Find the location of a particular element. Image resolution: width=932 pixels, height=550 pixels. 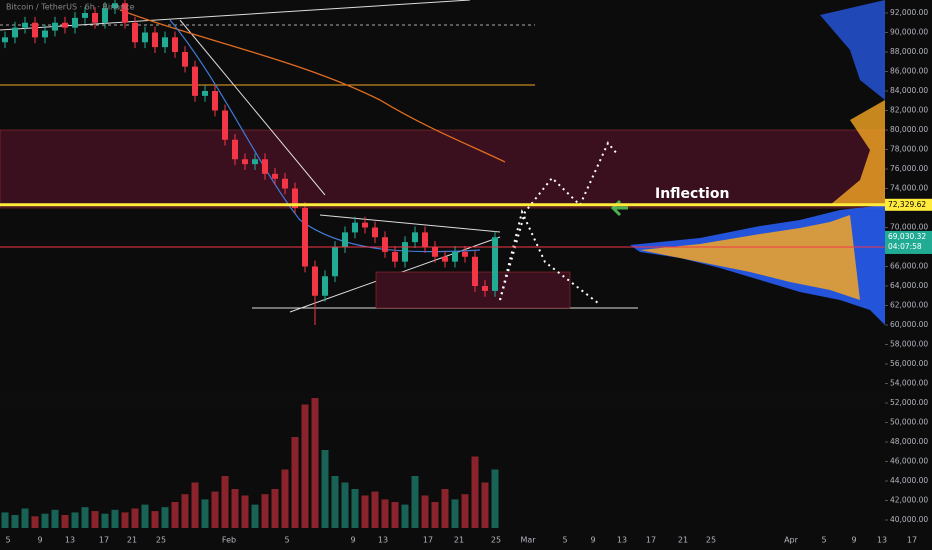

y-tick-label: 52,000.00 is located at coordinates (909, 402).